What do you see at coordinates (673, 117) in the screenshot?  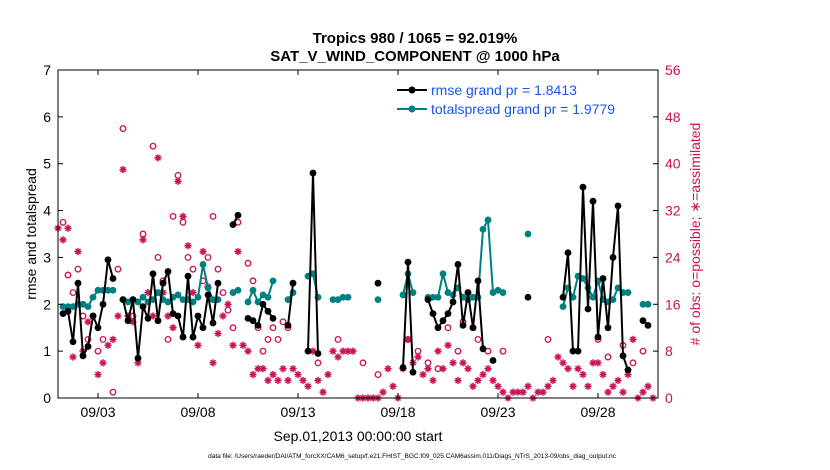 I see `y2-tick-label: 48` at bounding box center [673, 117].